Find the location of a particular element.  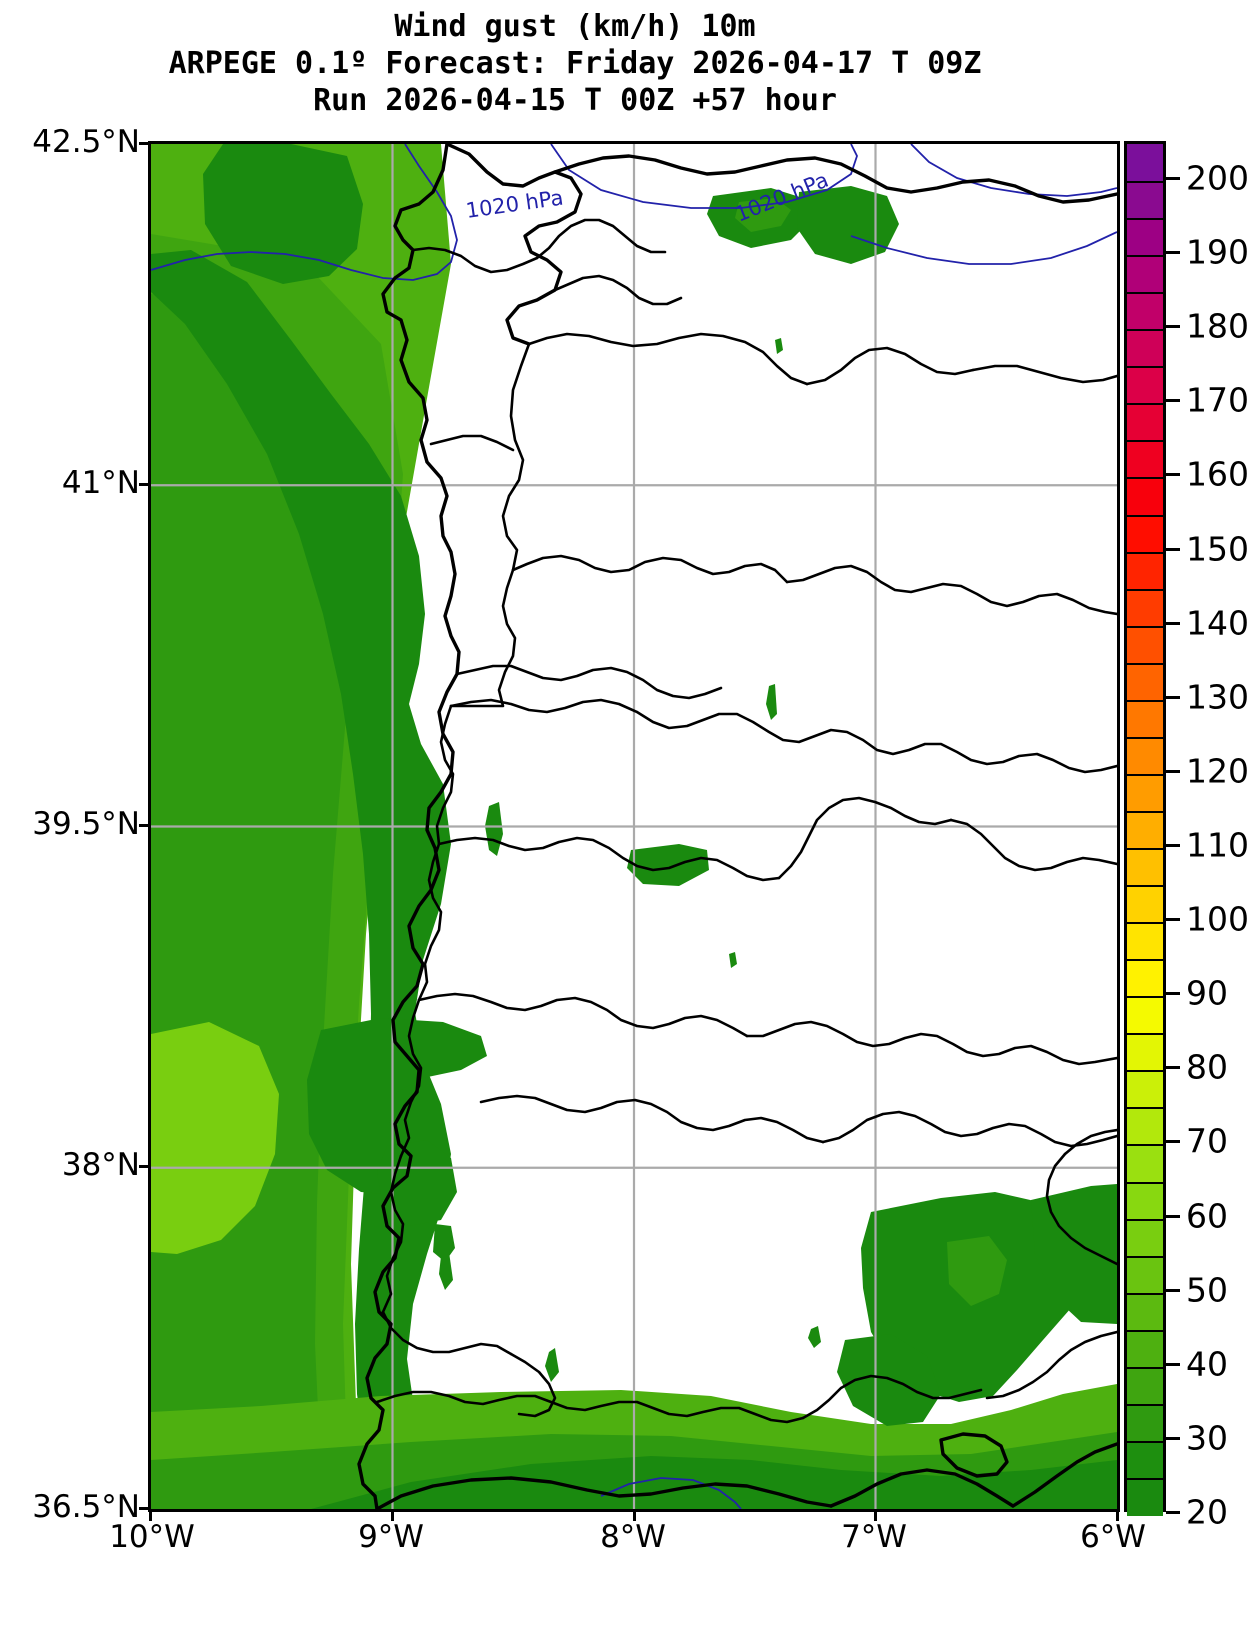

border-extremadura-n is located at coordinates (609, 859).